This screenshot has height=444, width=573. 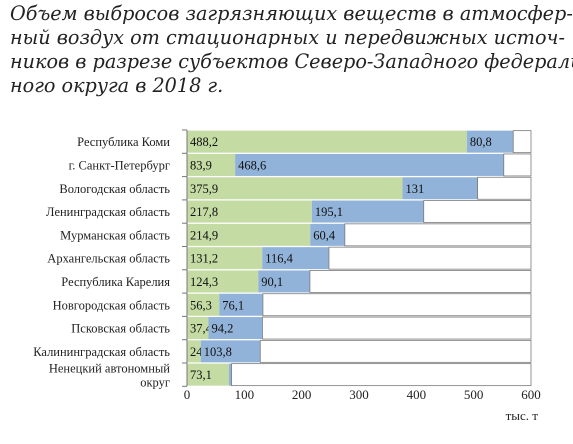 What do you see at coordinates (201, 375) in the screenshot?
I see `data-label-s1-10: 73,1` at bounding box center [201, 375].